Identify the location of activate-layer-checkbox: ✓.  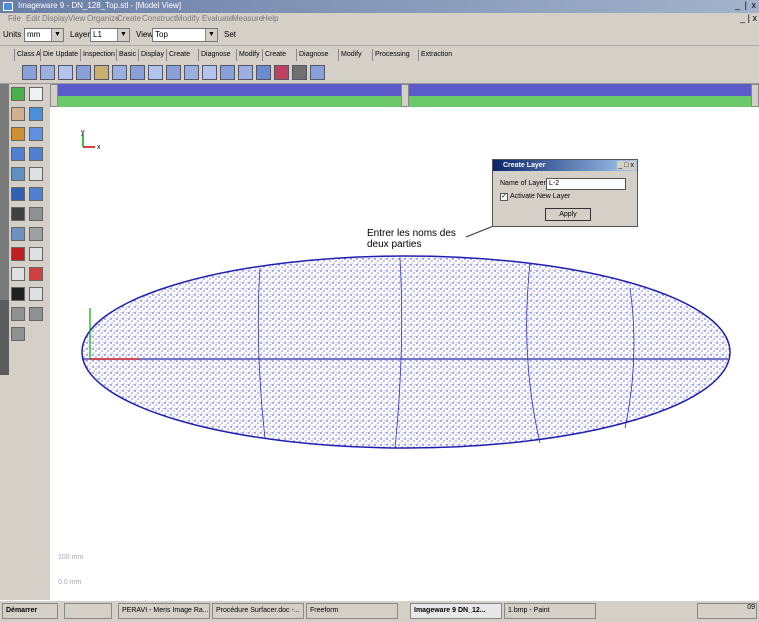
(504, 197).